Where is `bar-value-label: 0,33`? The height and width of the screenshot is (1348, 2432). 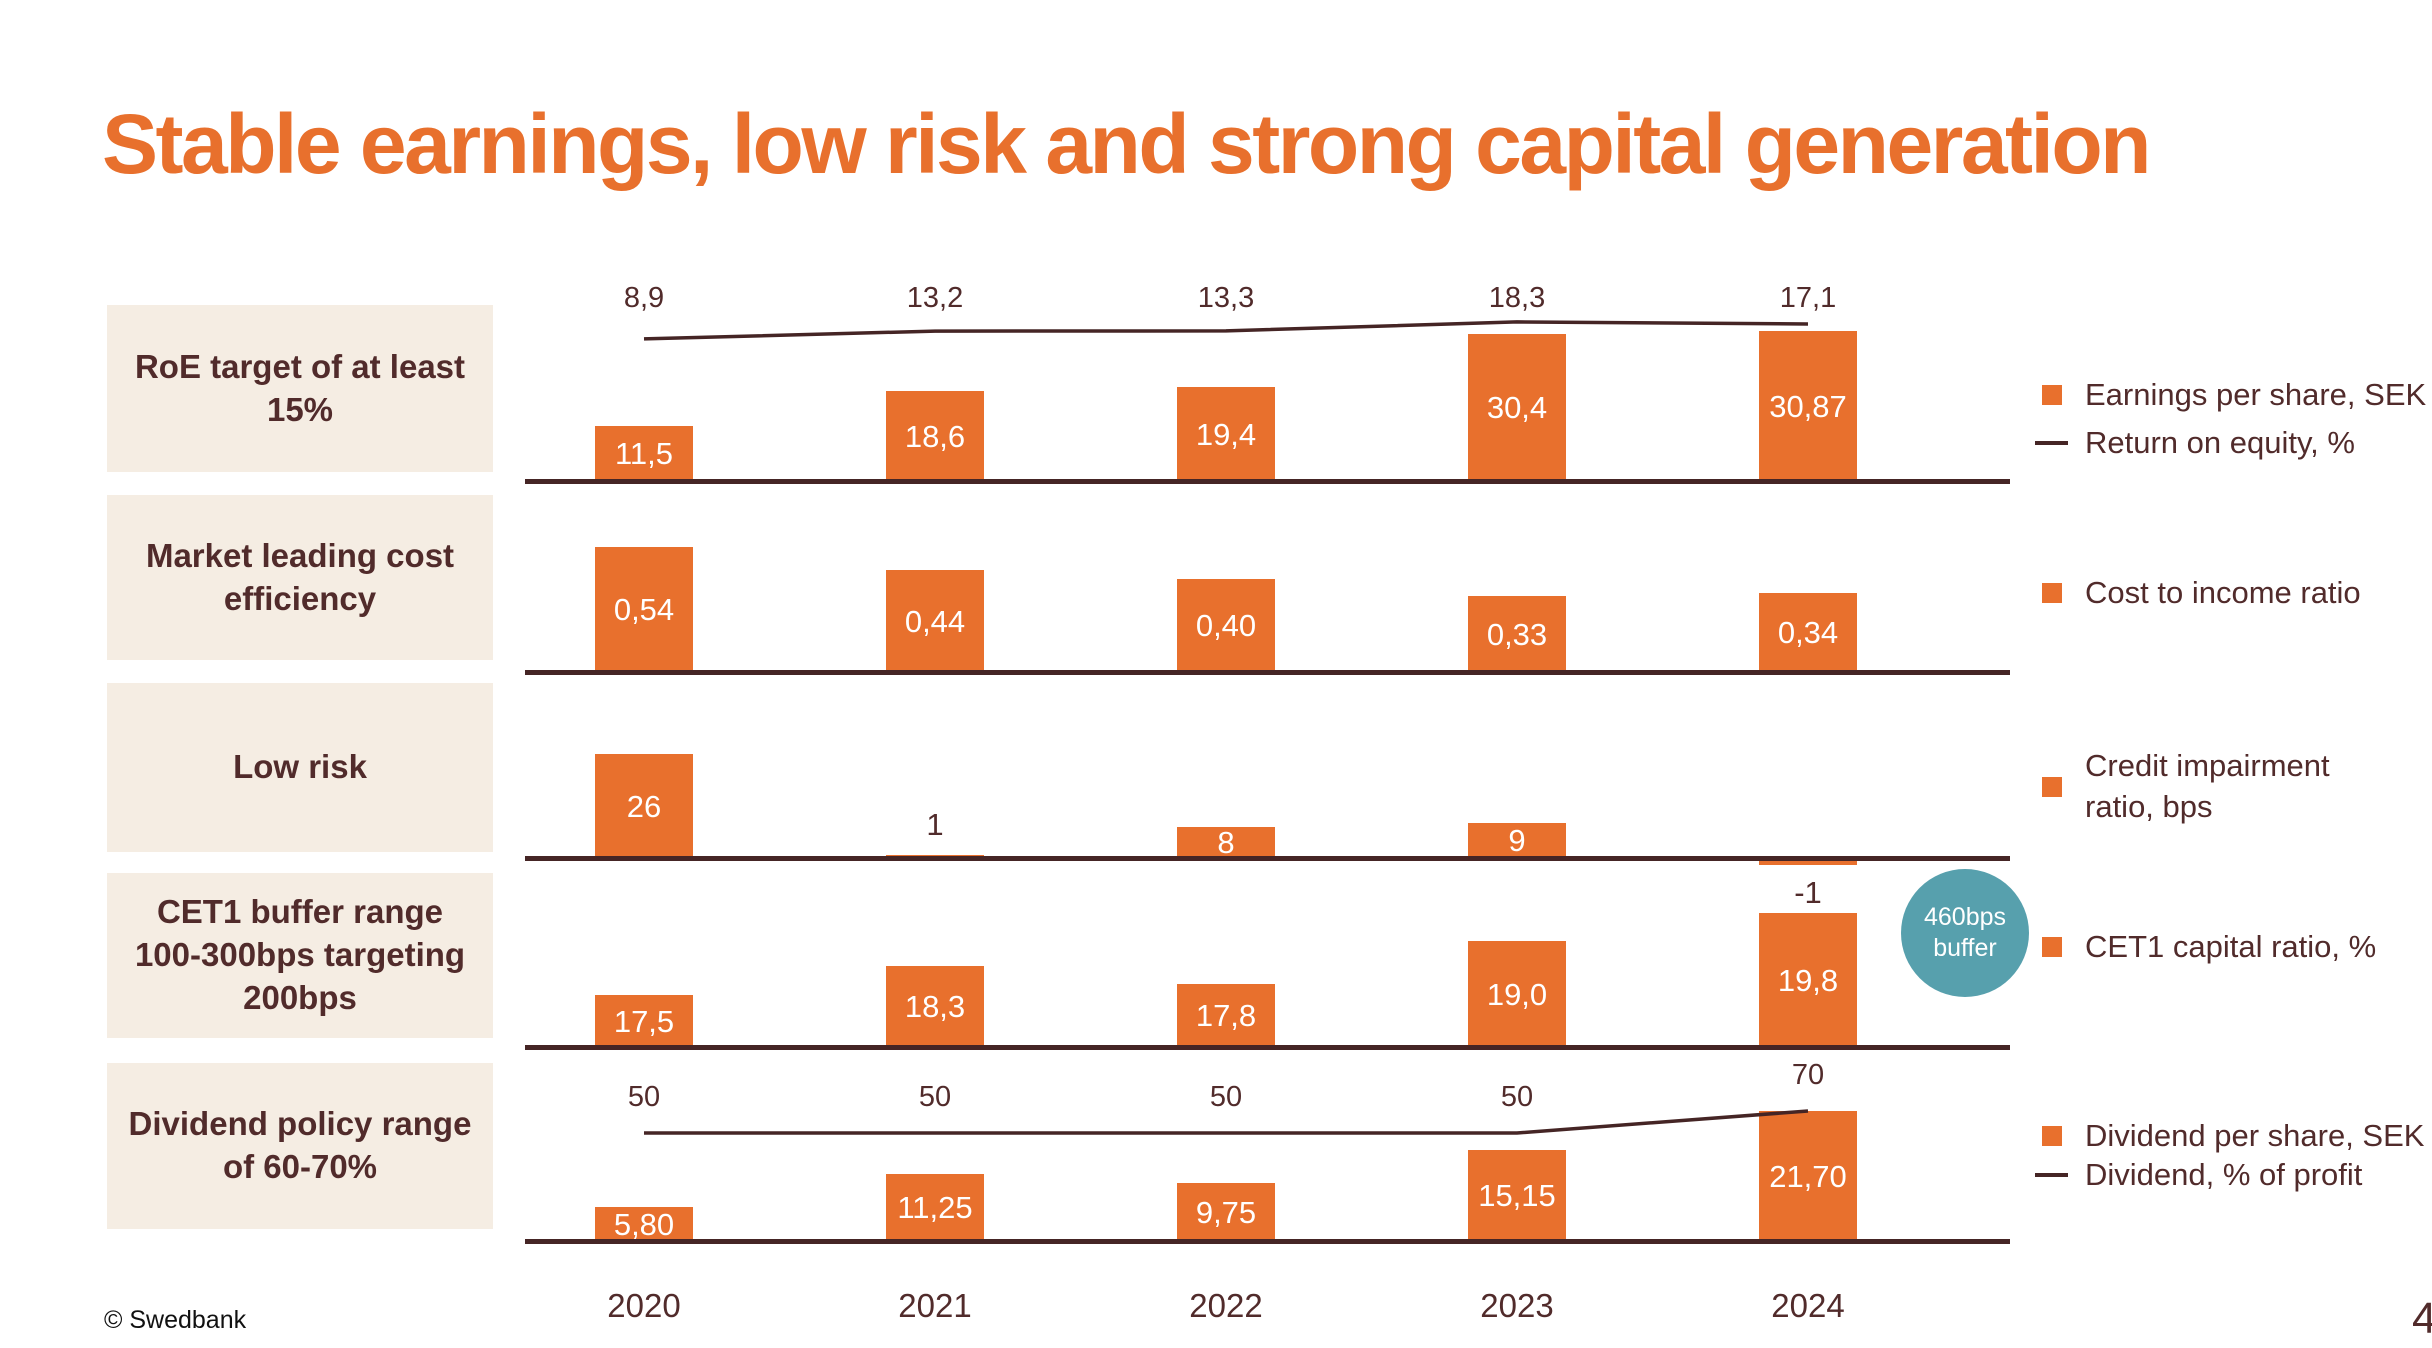
bar-value-label: 0,33 is located at coordinates (1517, 634).